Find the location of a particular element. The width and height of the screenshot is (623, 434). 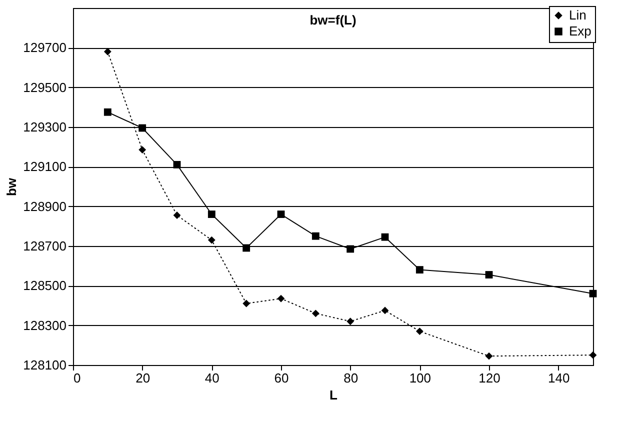

x-tick-label: 20 is located at coordinates (143, 378).